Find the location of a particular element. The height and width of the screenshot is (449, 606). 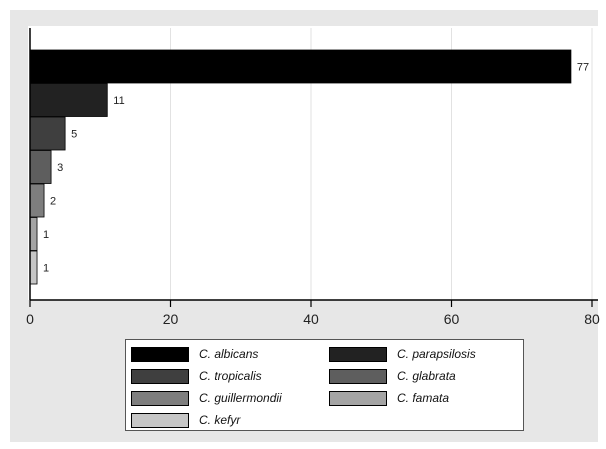

legend-label: C. guillermondii is located at coordinates (240, 398).